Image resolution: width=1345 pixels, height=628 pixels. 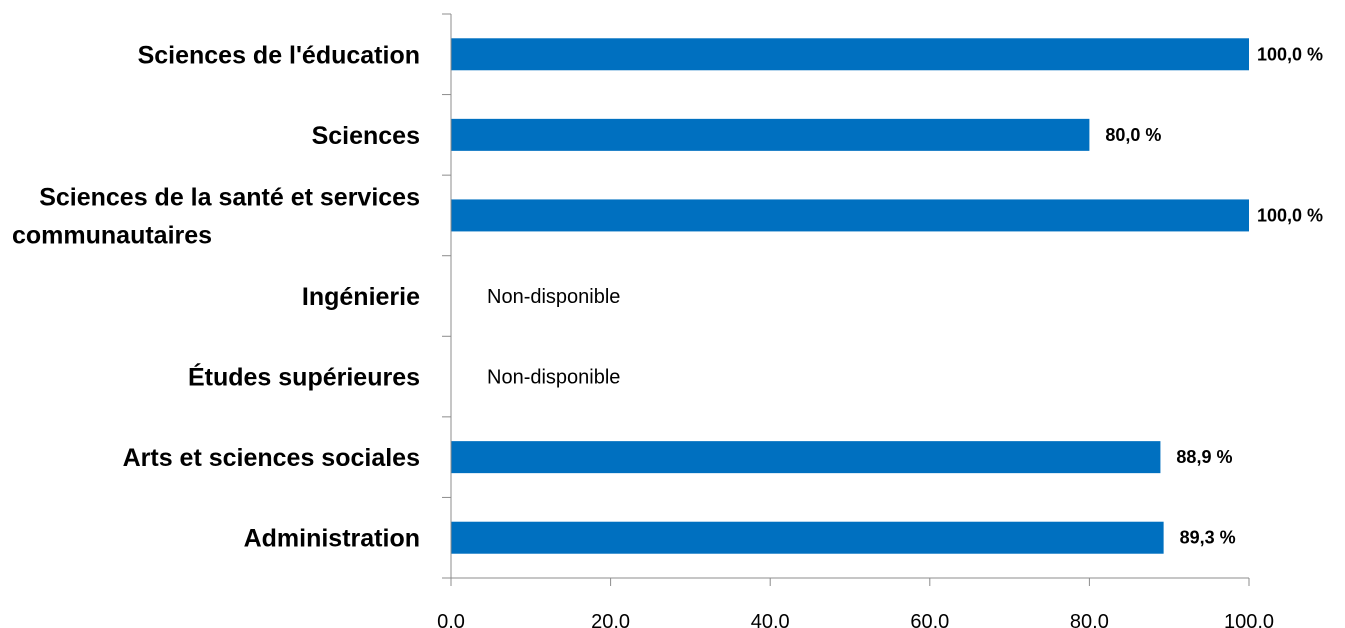 I want to click on category-label: Sciences de l'éducation, so click(x=279, y=55).